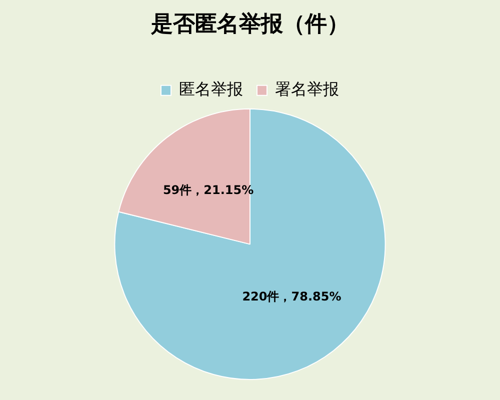 This screenshot has height=400, width=500. Describe the element at coordinates (307, 89) in the screenshot. I see `legend-label: 署名举报` at that location.